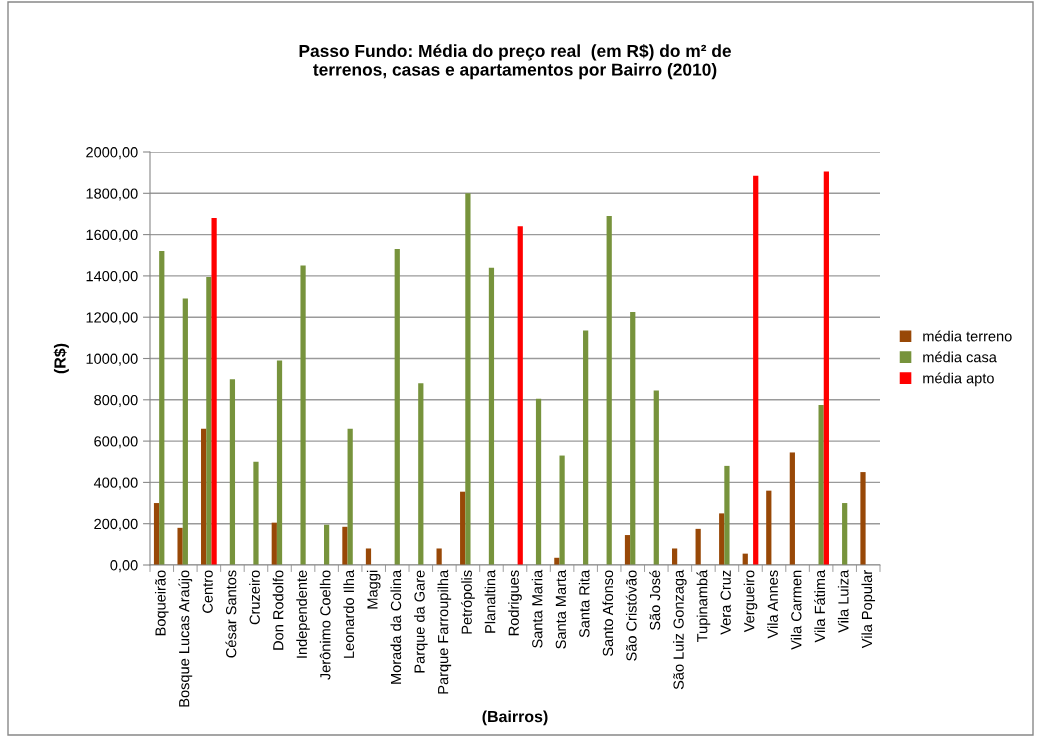  I want to click on y-tick-label: 400,00, so click(115, 483).